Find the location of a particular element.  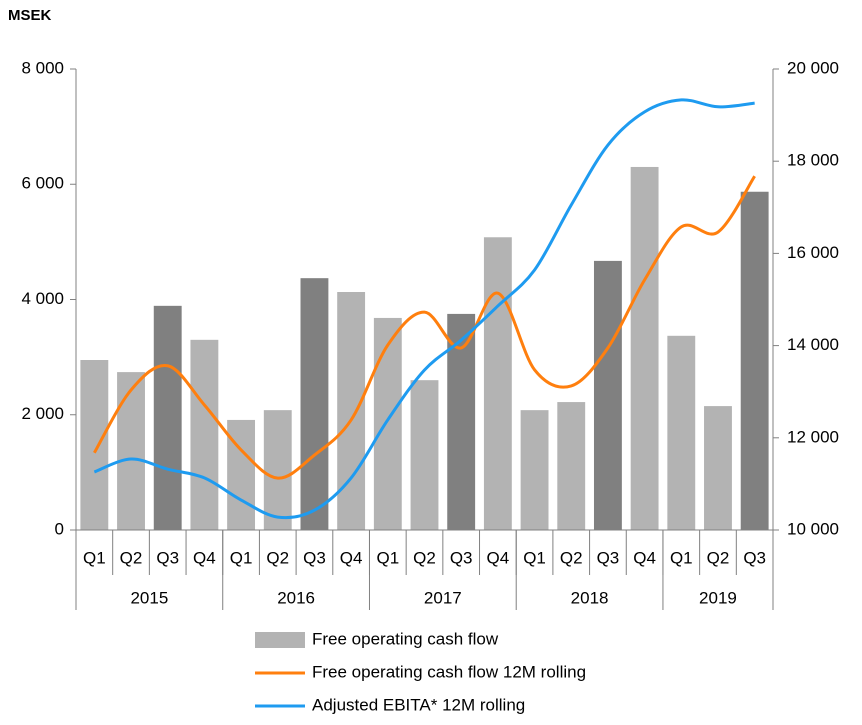

chart-title: MSEK is located at coordinates (30, 15).